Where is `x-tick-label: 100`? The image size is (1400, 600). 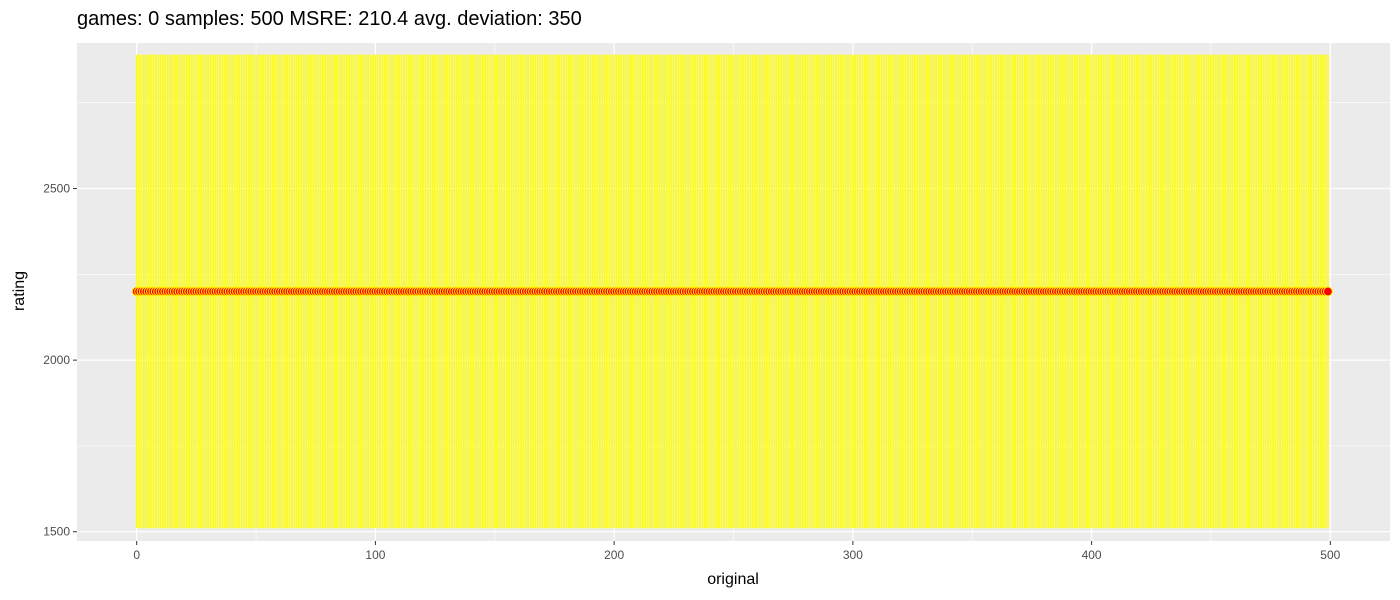 x-tick-label: 100 is located at coordinates (375, 555).